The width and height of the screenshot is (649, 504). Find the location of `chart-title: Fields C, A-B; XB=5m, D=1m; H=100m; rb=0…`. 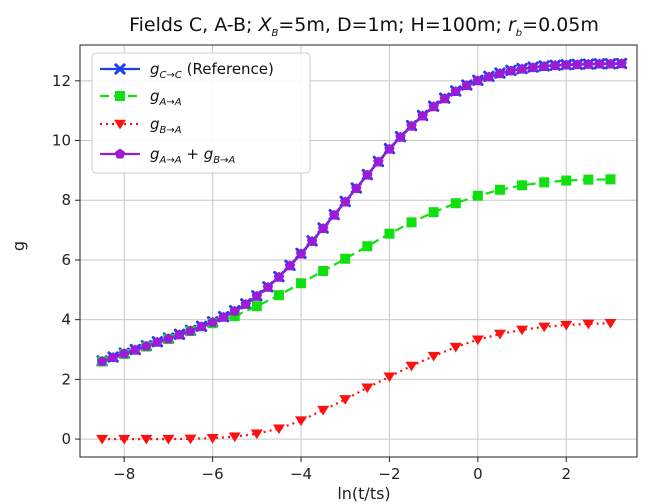

chart-title: Fields C, A-B; XB=5m, D=1m; H=100m; rb=0… is located at coordinates (364, 26).